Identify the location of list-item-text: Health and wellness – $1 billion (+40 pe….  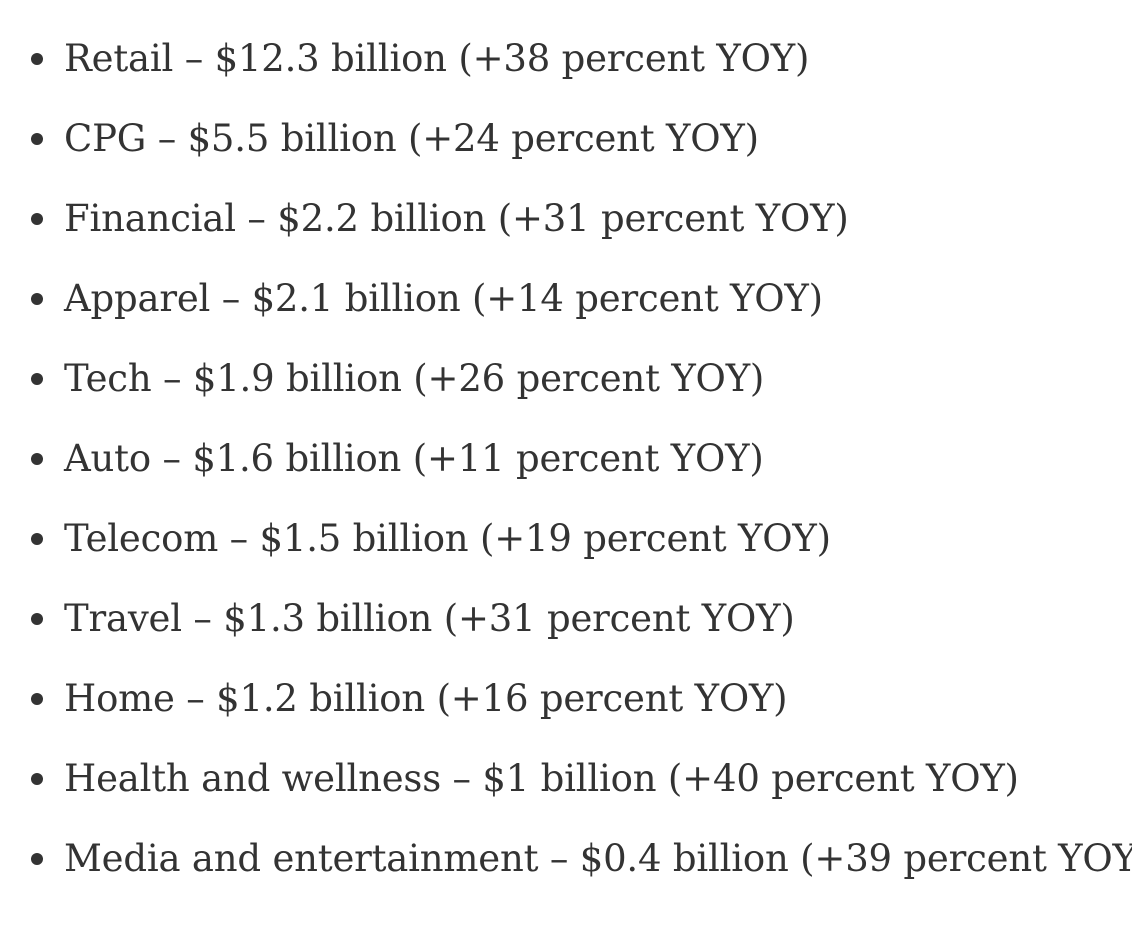
(541, 778).